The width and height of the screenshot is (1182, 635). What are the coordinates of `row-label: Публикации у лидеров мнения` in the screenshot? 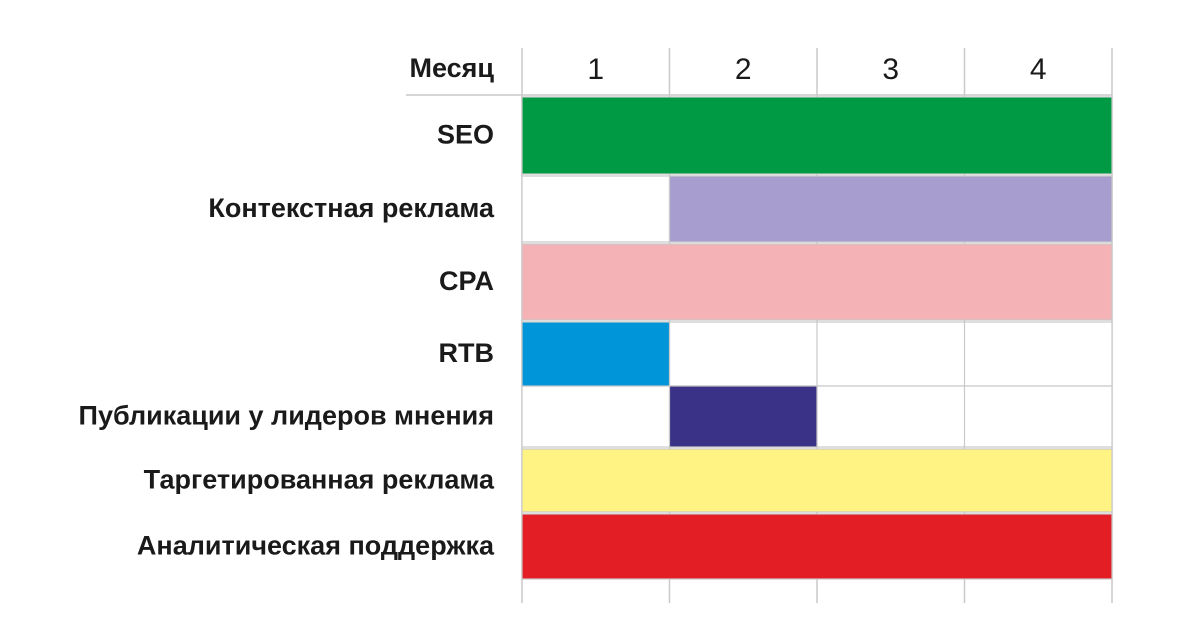 It's located at (286, 416).